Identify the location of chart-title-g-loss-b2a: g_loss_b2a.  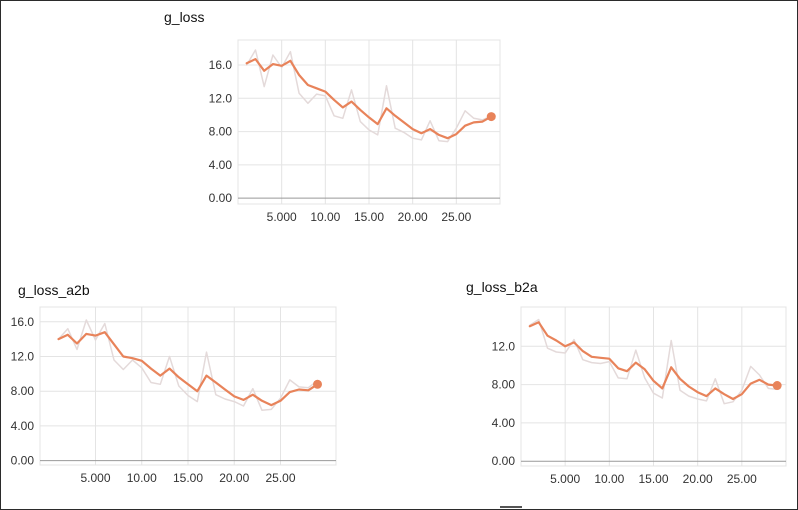
(502, 287).